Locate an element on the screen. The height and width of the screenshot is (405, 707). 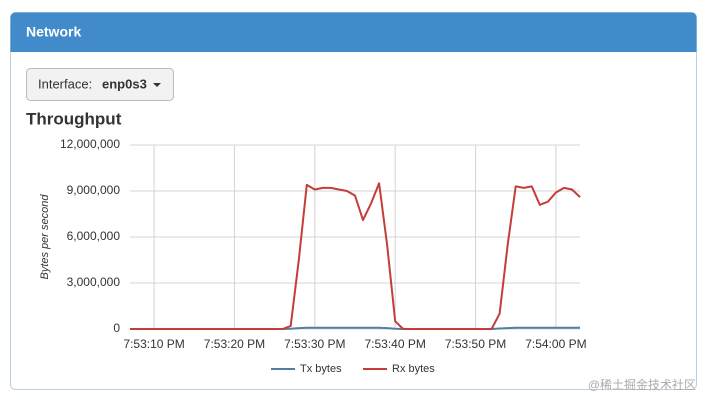
x-tick-label: 7:53:50 PM is located at coordinates (475, 344).